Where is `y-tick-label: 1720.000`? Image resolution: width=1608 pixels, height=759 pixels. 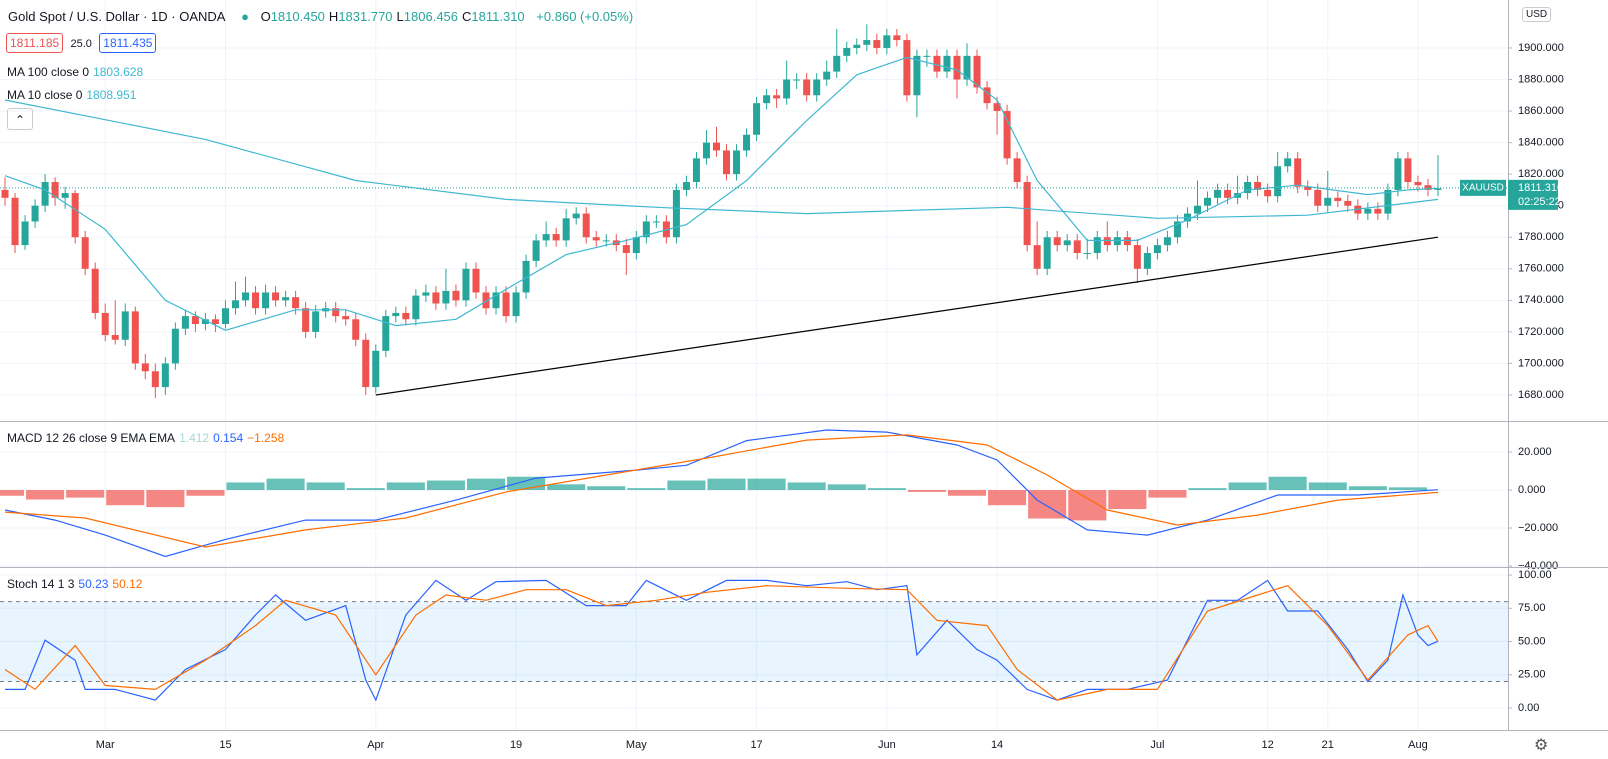 y-tick-label: 1720.000 is located at coordinates (1541, 332).